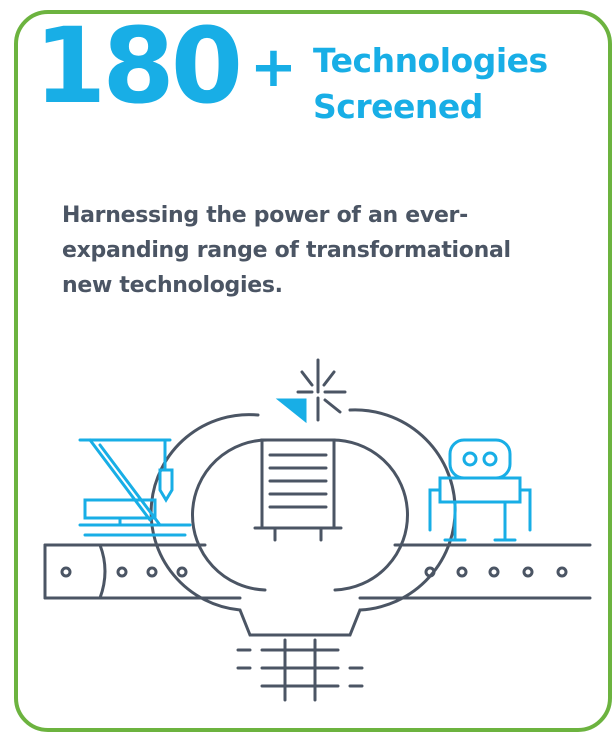 The image size is (616, 739). I want to click on body-line: expanding range of transformational, so click(286, 250).